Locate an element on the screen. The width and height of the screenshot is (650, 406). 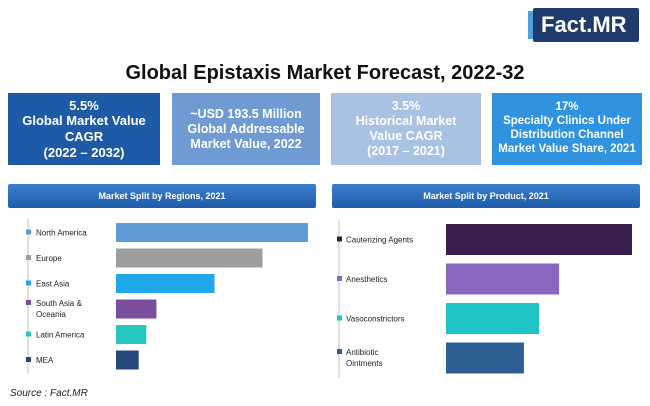
kpi-value: 5.5% is located at coordinates (84, 105).